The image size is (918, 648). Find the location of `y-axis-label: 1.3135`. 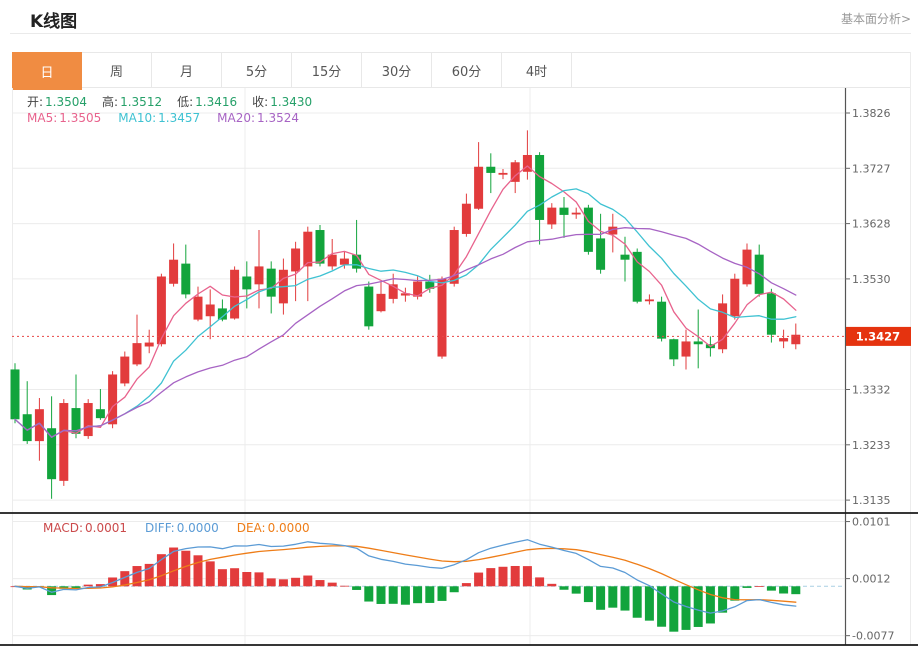

y-axis-label: 1.3135 is located at coordinates (871, 500).